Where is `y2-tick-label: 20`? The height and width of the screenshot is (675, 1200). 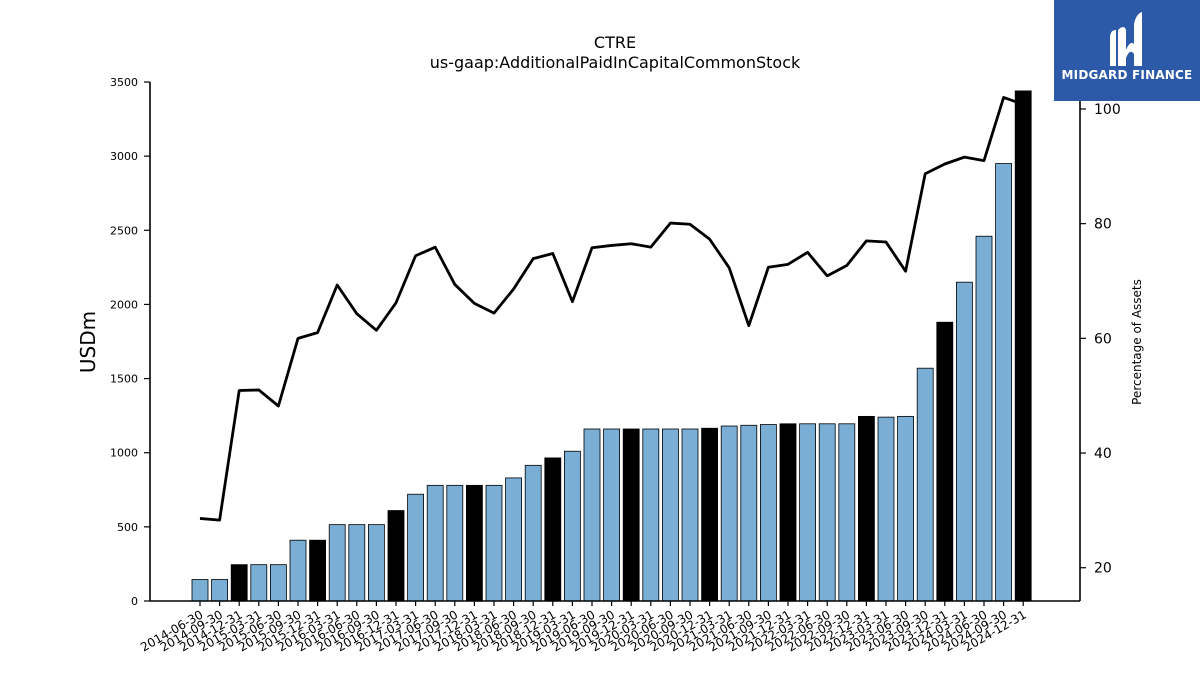 y2-tick-label: 20 is located at coordinates (1103, 569).